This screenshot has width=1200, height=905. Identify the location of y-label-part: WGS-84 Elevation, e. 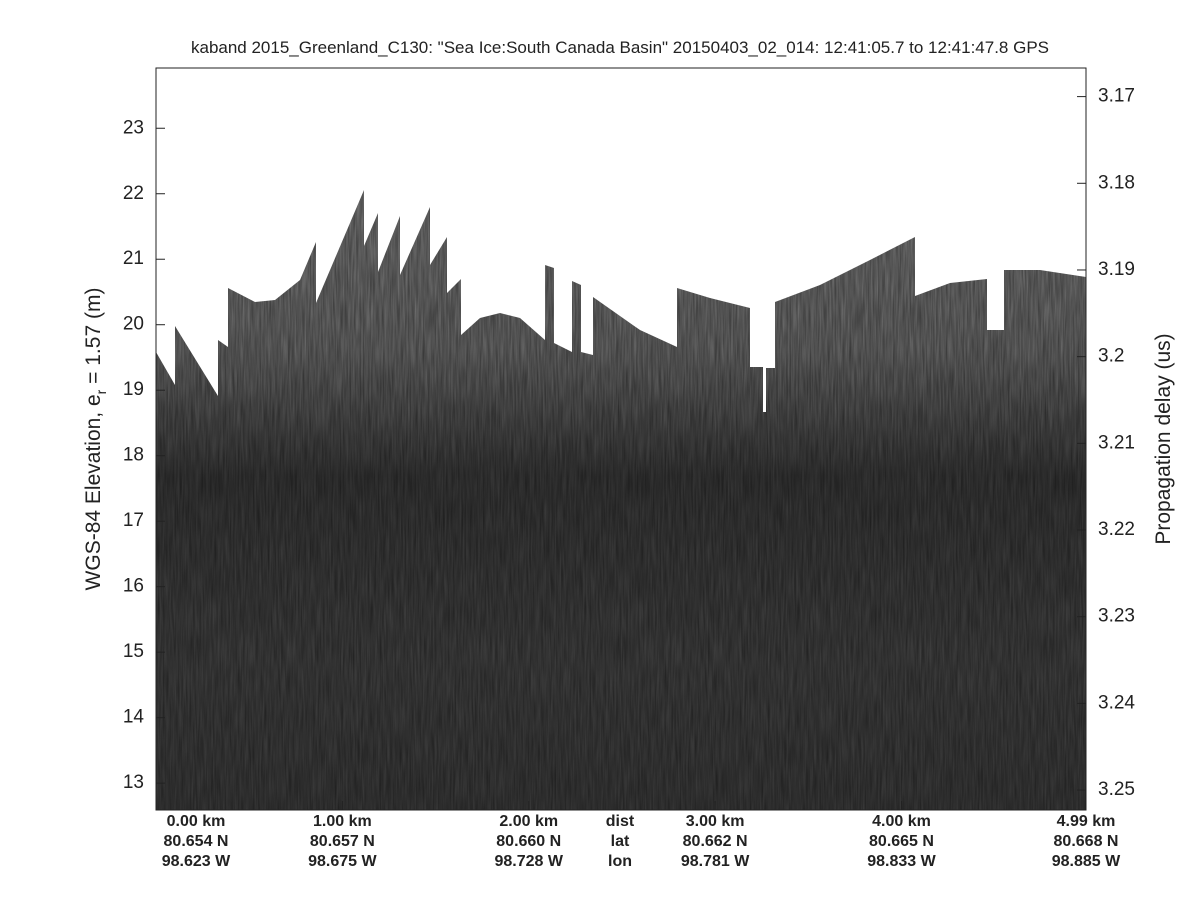
(93, 492).